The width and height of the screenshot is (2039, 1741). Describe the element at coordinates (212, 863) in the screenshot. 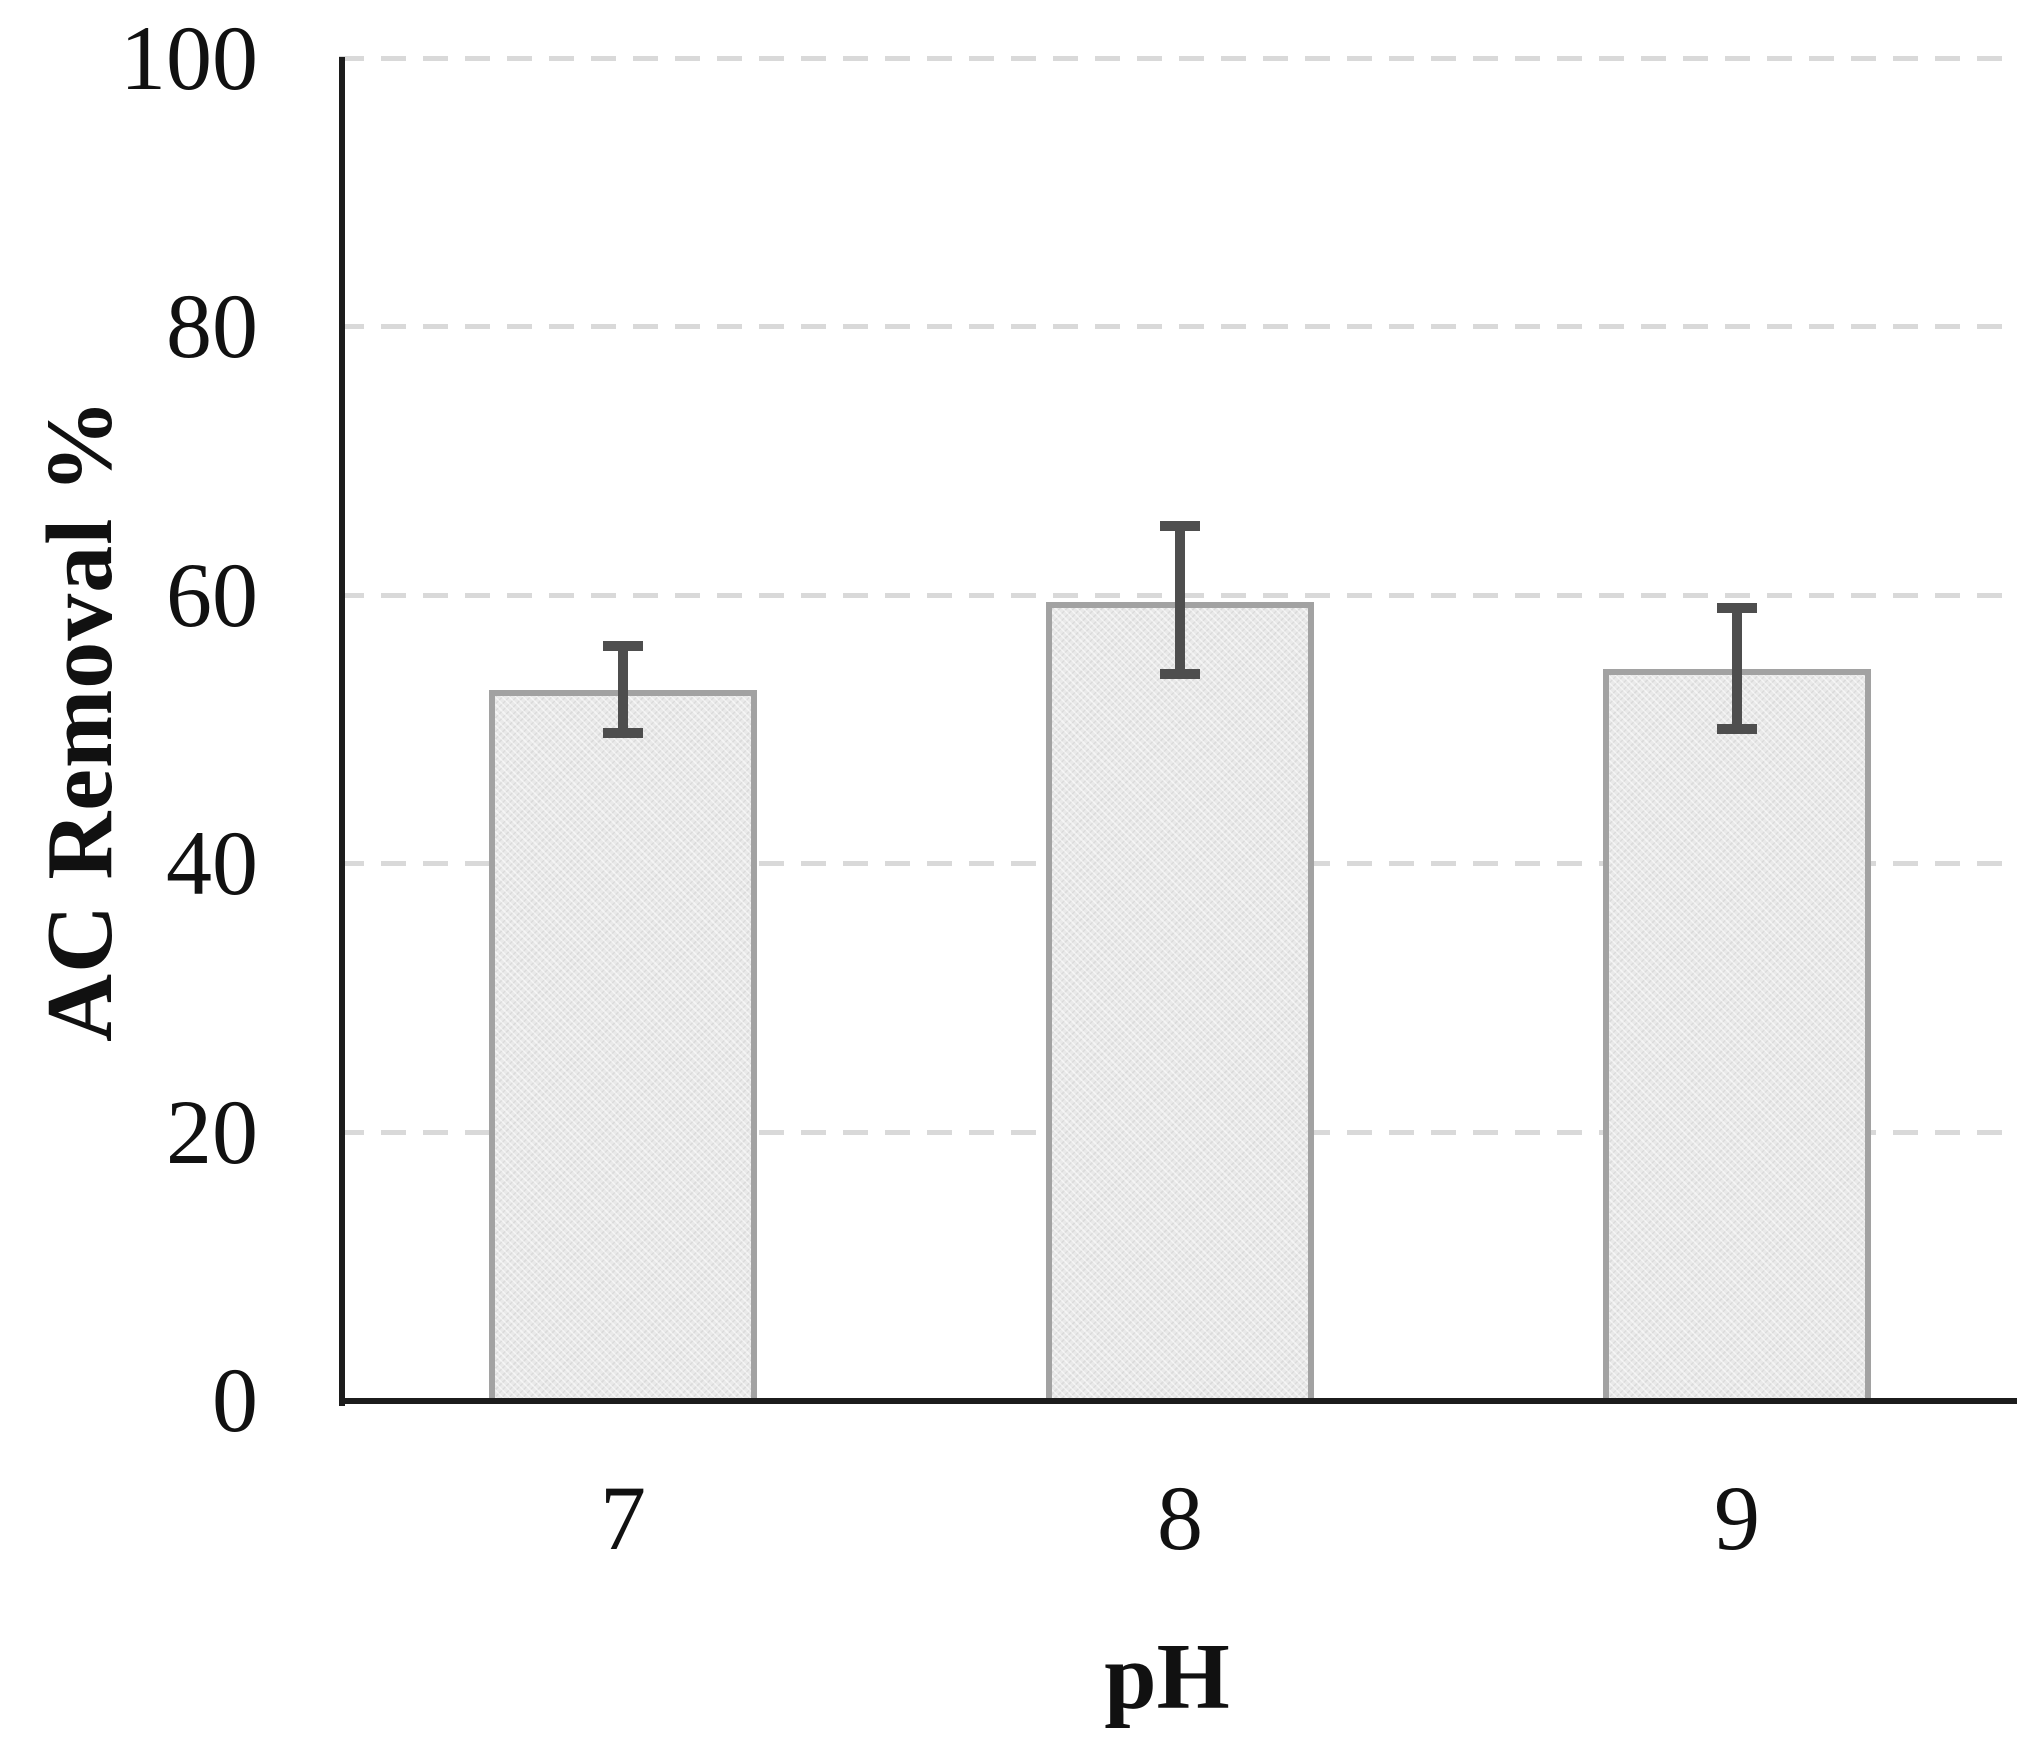

I see `y-tick-label-40: 40` at that location.